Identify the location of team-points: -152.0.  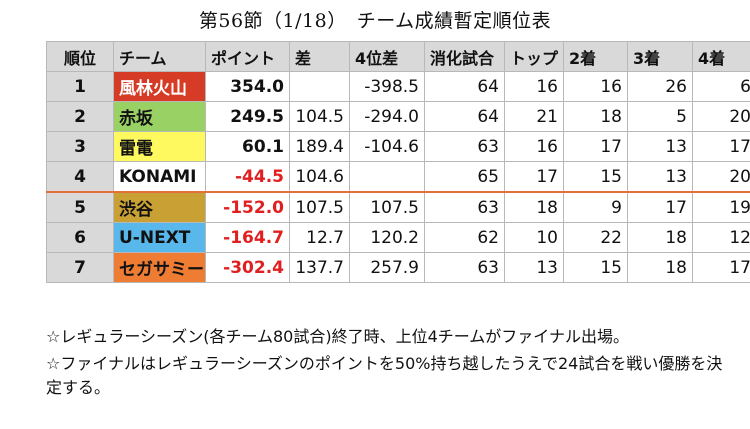
(247, 207).